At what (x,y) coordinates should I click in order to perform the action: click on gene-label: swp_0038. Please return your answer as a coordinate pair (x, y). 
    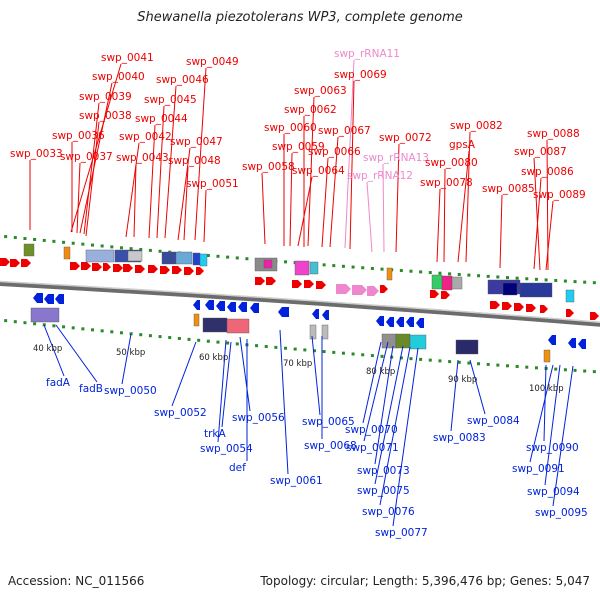
    Looking at the image, I should click on (105, 116).